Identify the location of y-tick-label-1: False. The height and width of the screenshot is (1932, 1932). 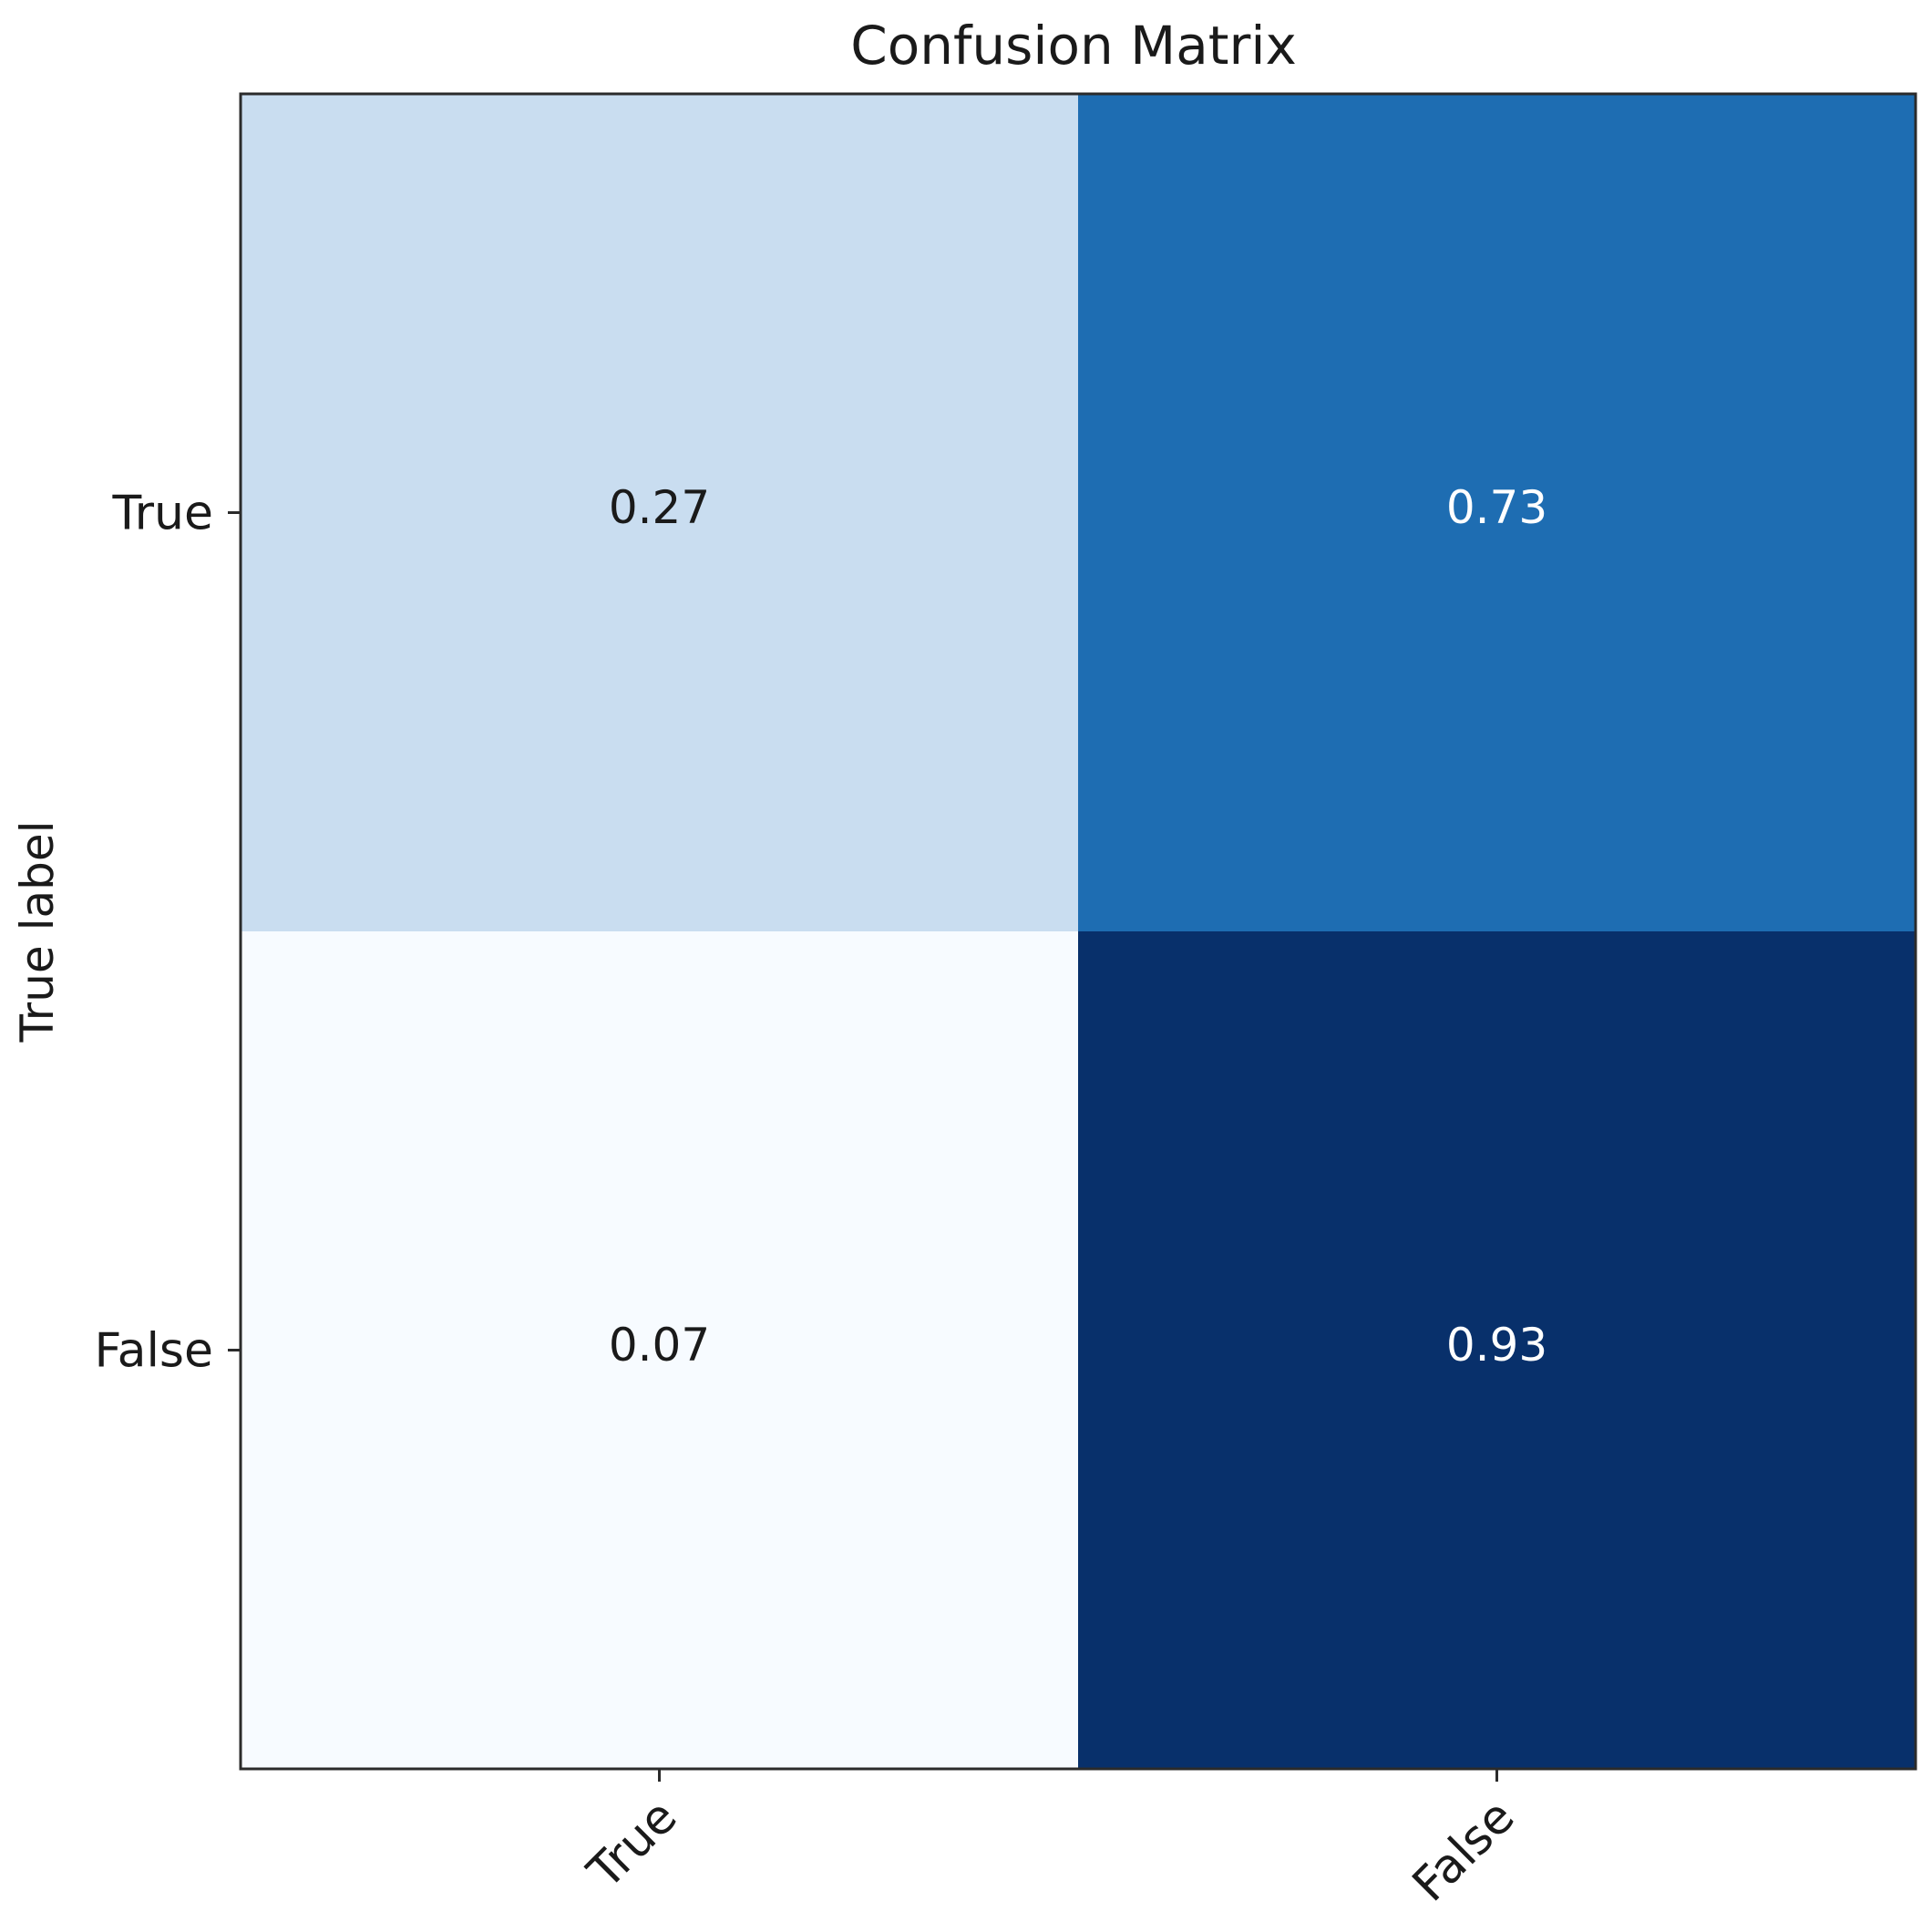
(153, 1351).